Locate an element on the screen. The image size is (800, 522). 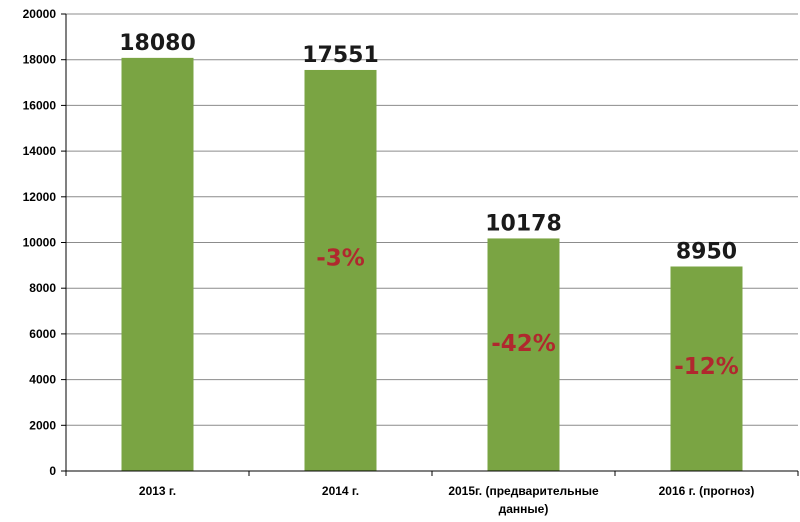
x-tick-label: 2013 г. is located at coordinates (157, 491).